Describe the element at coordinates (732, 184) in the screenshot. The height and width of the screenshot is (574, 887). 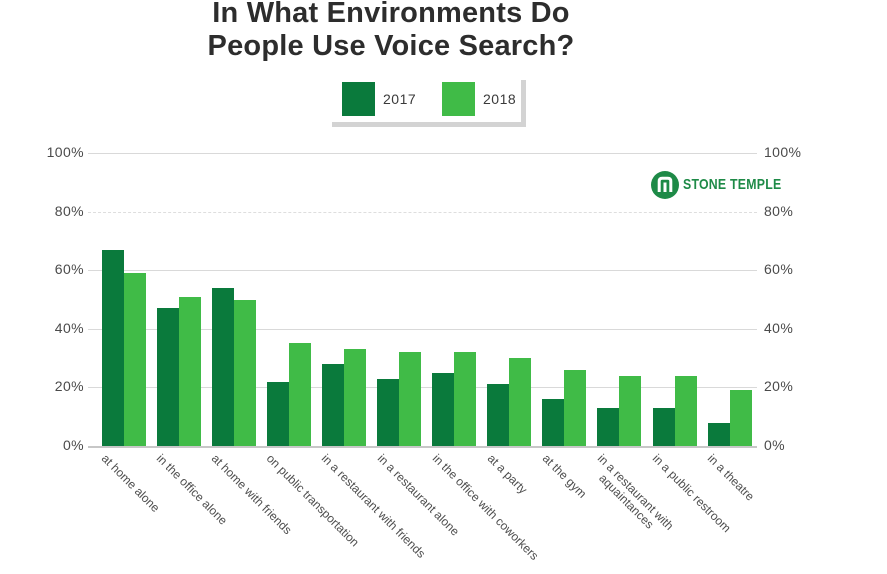
I see `stone-temple-wordmark: STONE TEMPLE` at that location.